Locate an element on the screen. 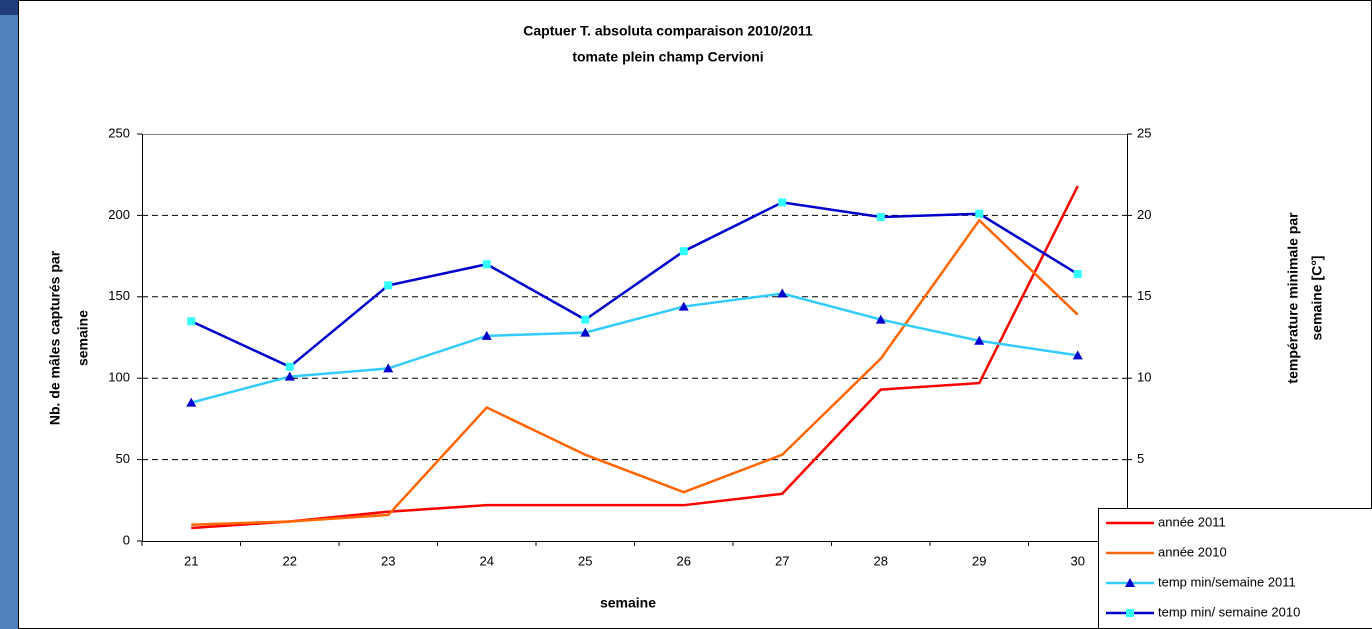 This screenshot has width=1372, height=629. legend-label: année 2010 is located at coordinates (1192, 551).